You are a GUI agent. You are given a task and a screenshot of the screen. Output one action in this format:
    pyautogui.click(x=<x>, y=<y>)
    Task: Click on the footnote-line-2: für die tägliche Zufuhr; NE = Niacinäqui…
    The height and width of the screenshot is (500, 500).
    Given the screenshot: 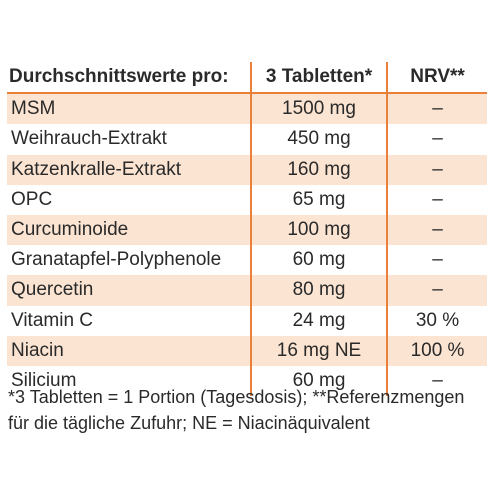 What is the action you would take?
    pyautogui.click(x=189, y=423)
    